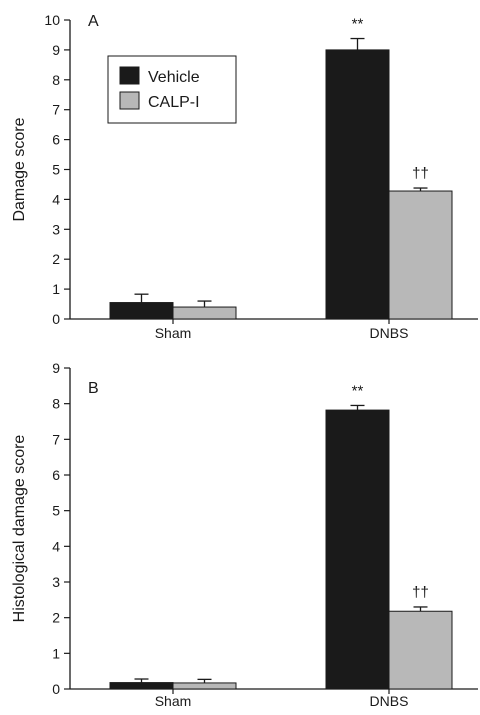  What do you see at coordinates (52, 20) in the screenshot?
I see `y-tick-label: 10` at bounding box center [52, 20].